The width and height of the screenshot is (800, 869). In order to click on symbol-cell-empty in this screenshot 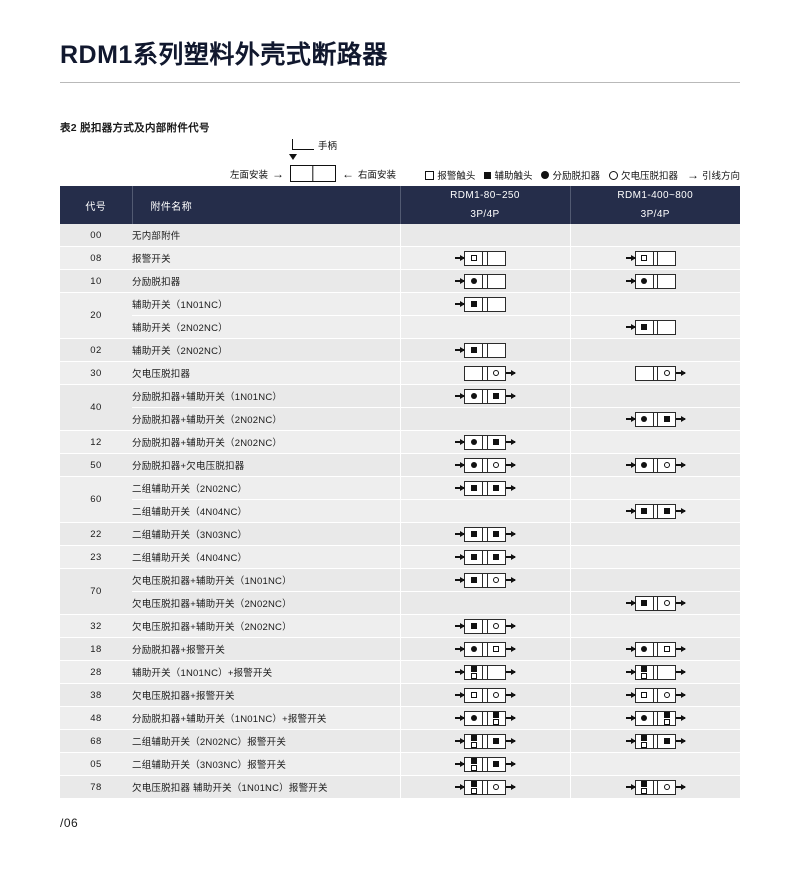, I will do `click(473, 373)`.